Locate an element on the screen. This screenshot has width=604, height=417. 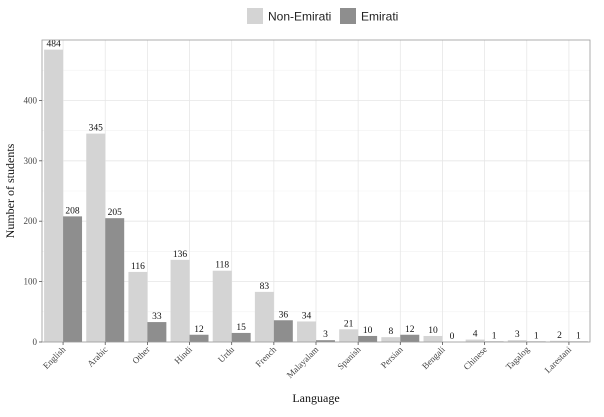
x-tick-label: Spanish is located at coordinates (349, 358).